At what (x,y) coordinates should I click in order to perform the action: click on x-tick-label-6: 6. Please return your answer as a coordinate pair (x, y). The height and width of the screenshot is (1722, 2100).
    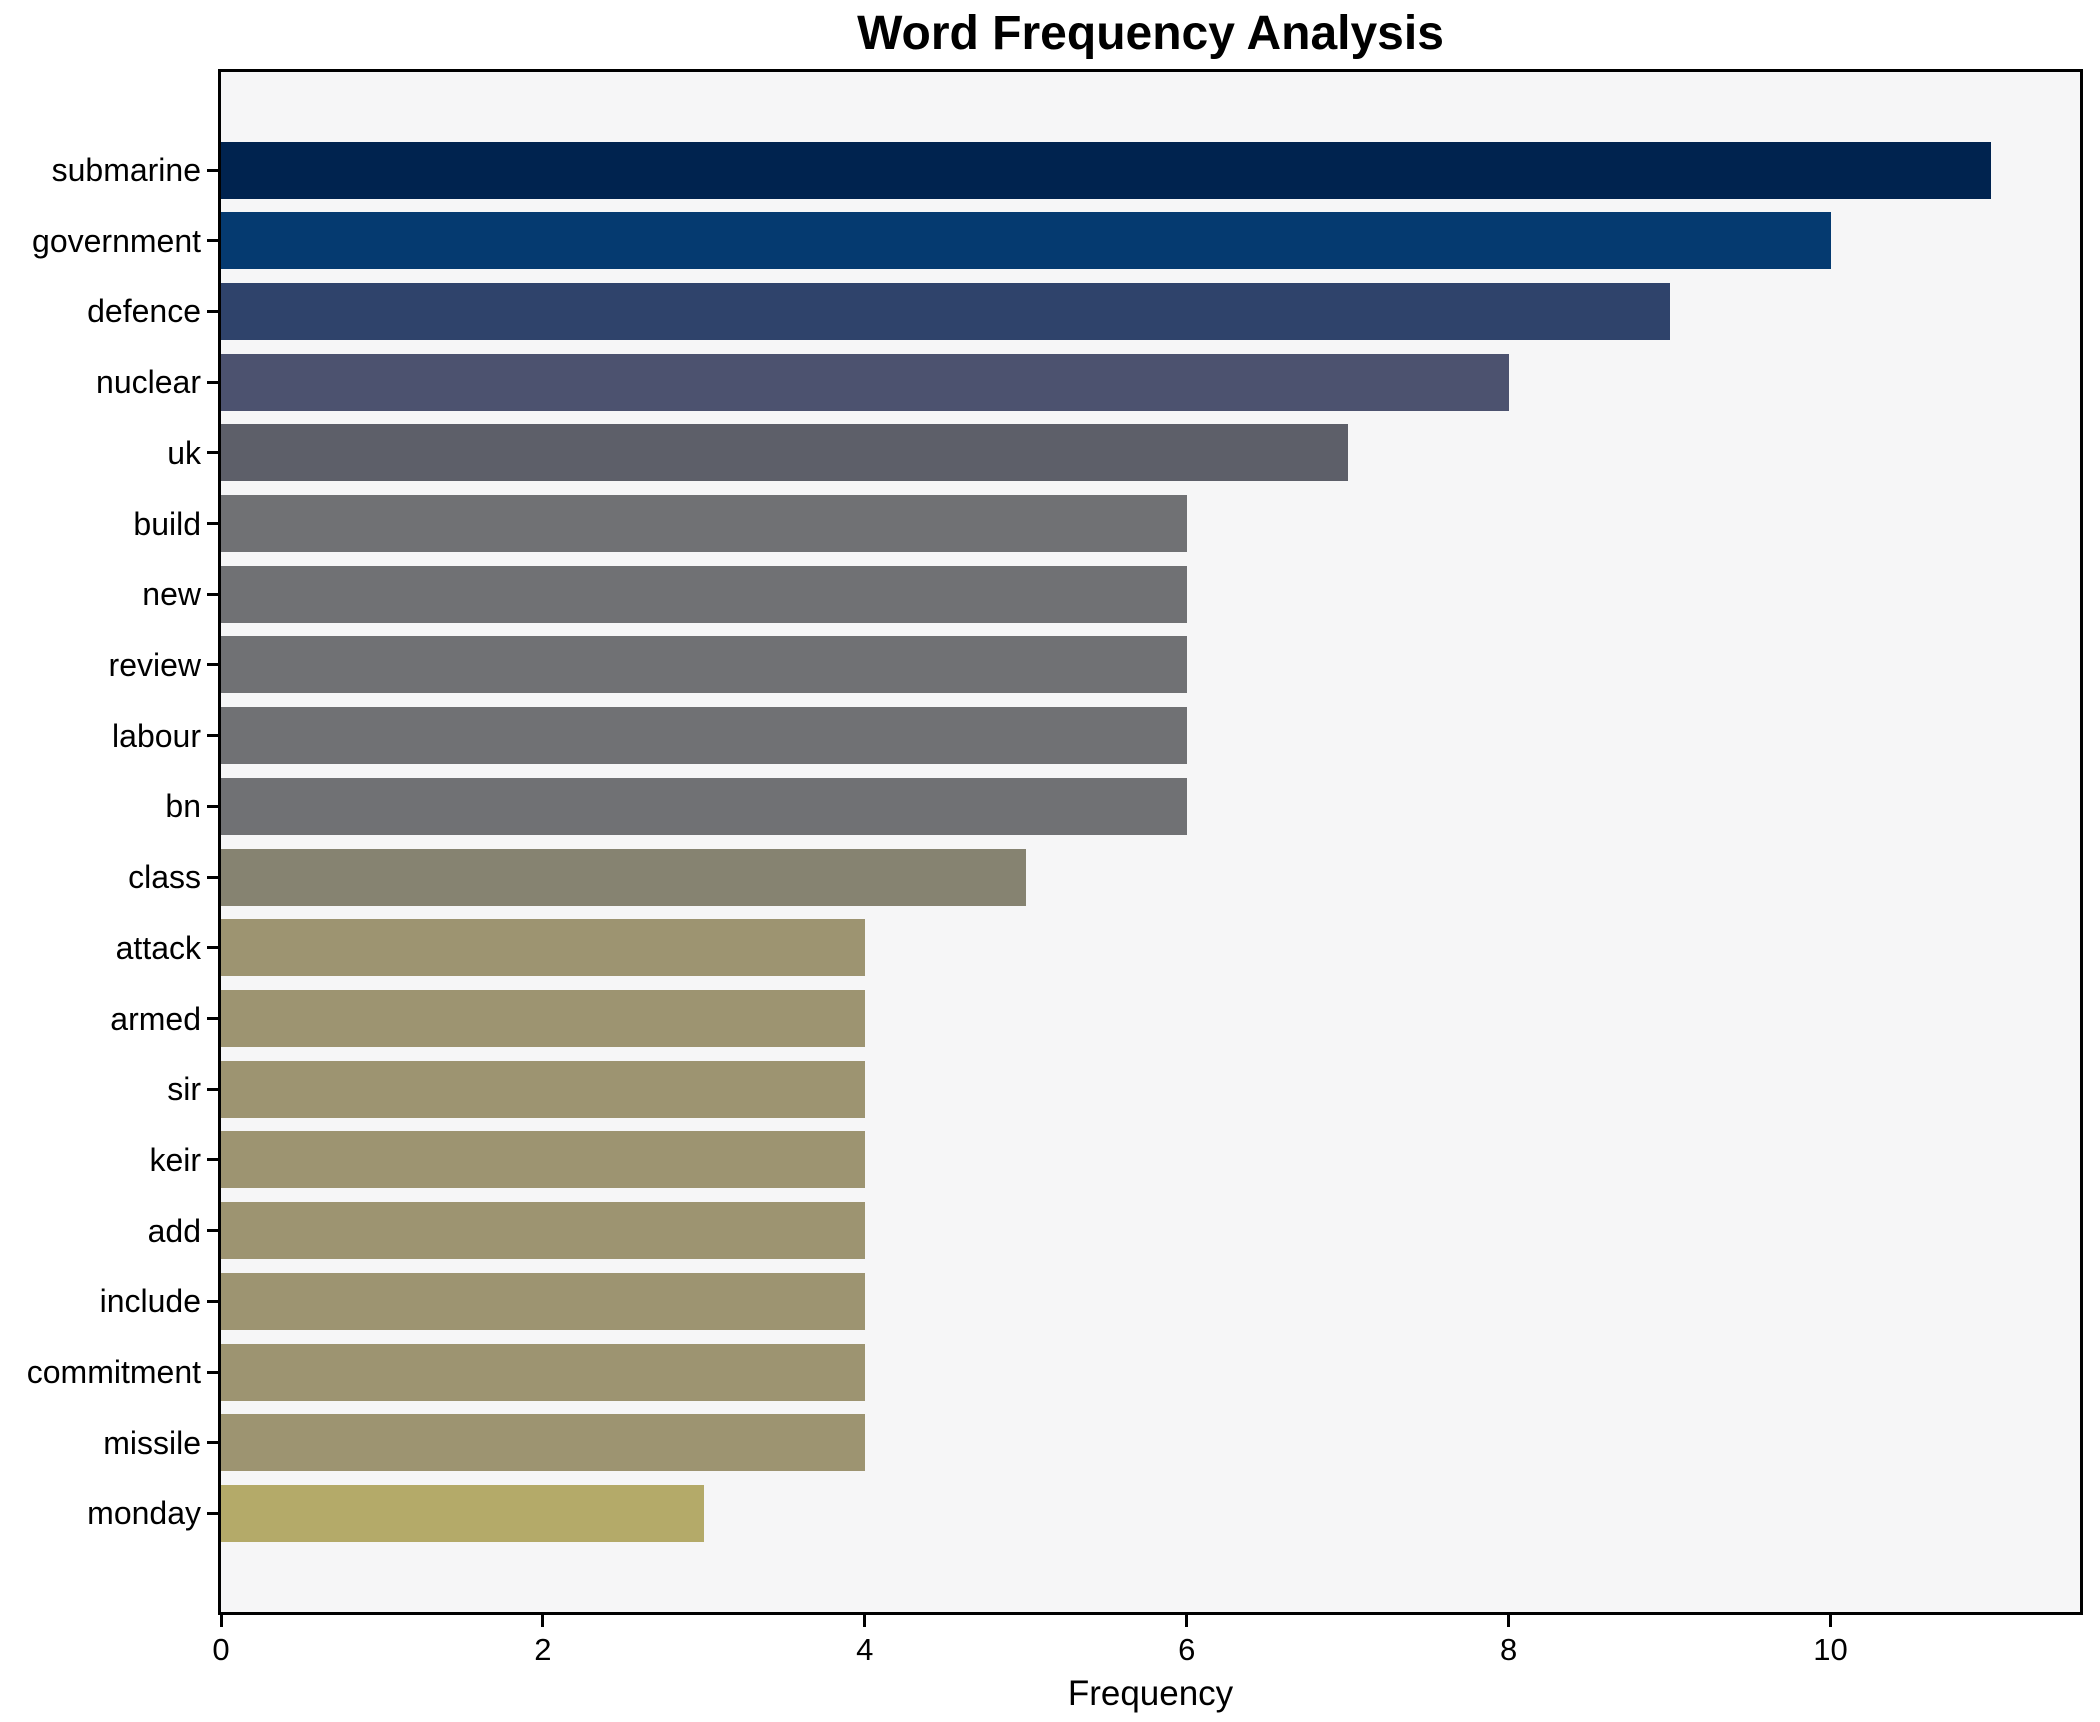
    Looking at the image, I should click on (1187, 1649).